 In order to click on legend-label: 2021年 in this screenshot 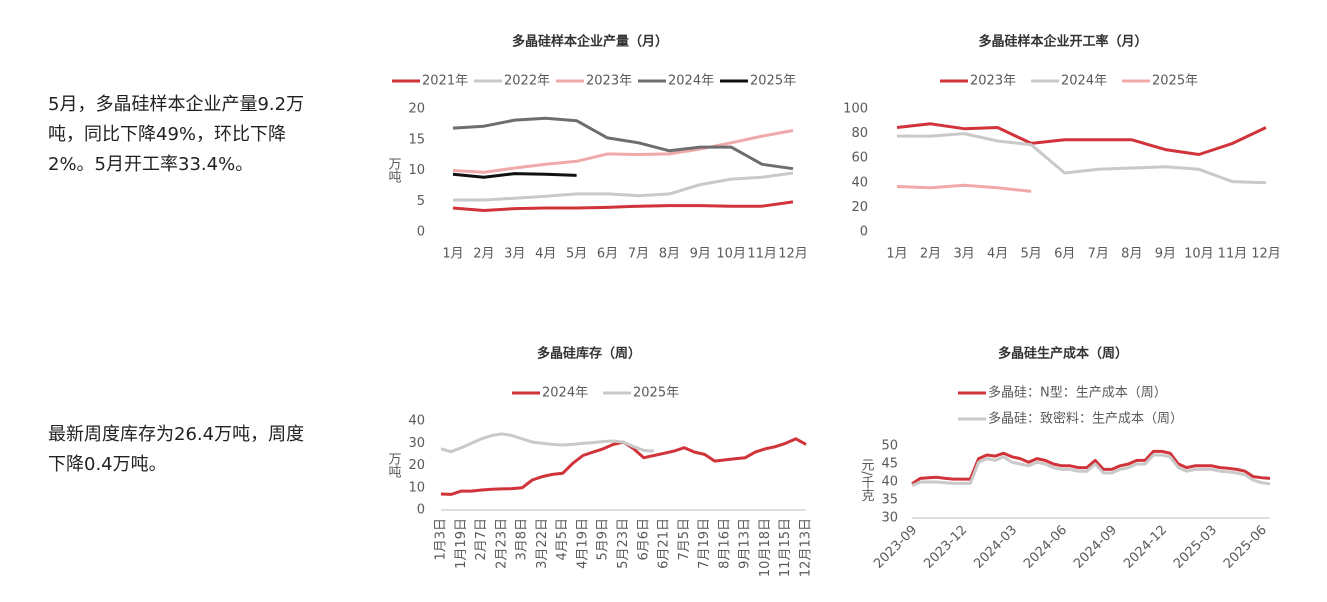, I will do `click(445, 81)`.